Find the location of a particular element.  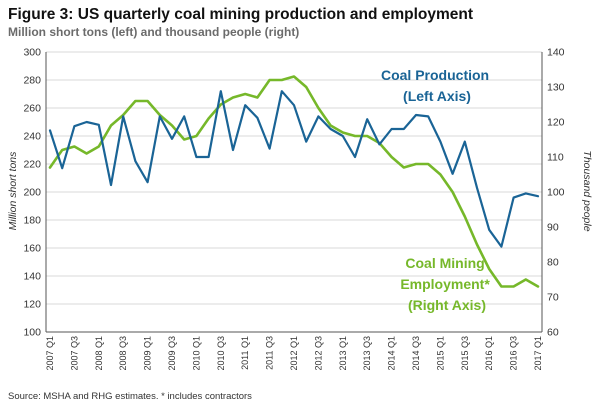

left-axis-tick-labels: 100 120 140 160 180 200 220 240 260 280 300 is located at coordinates (32, 193).